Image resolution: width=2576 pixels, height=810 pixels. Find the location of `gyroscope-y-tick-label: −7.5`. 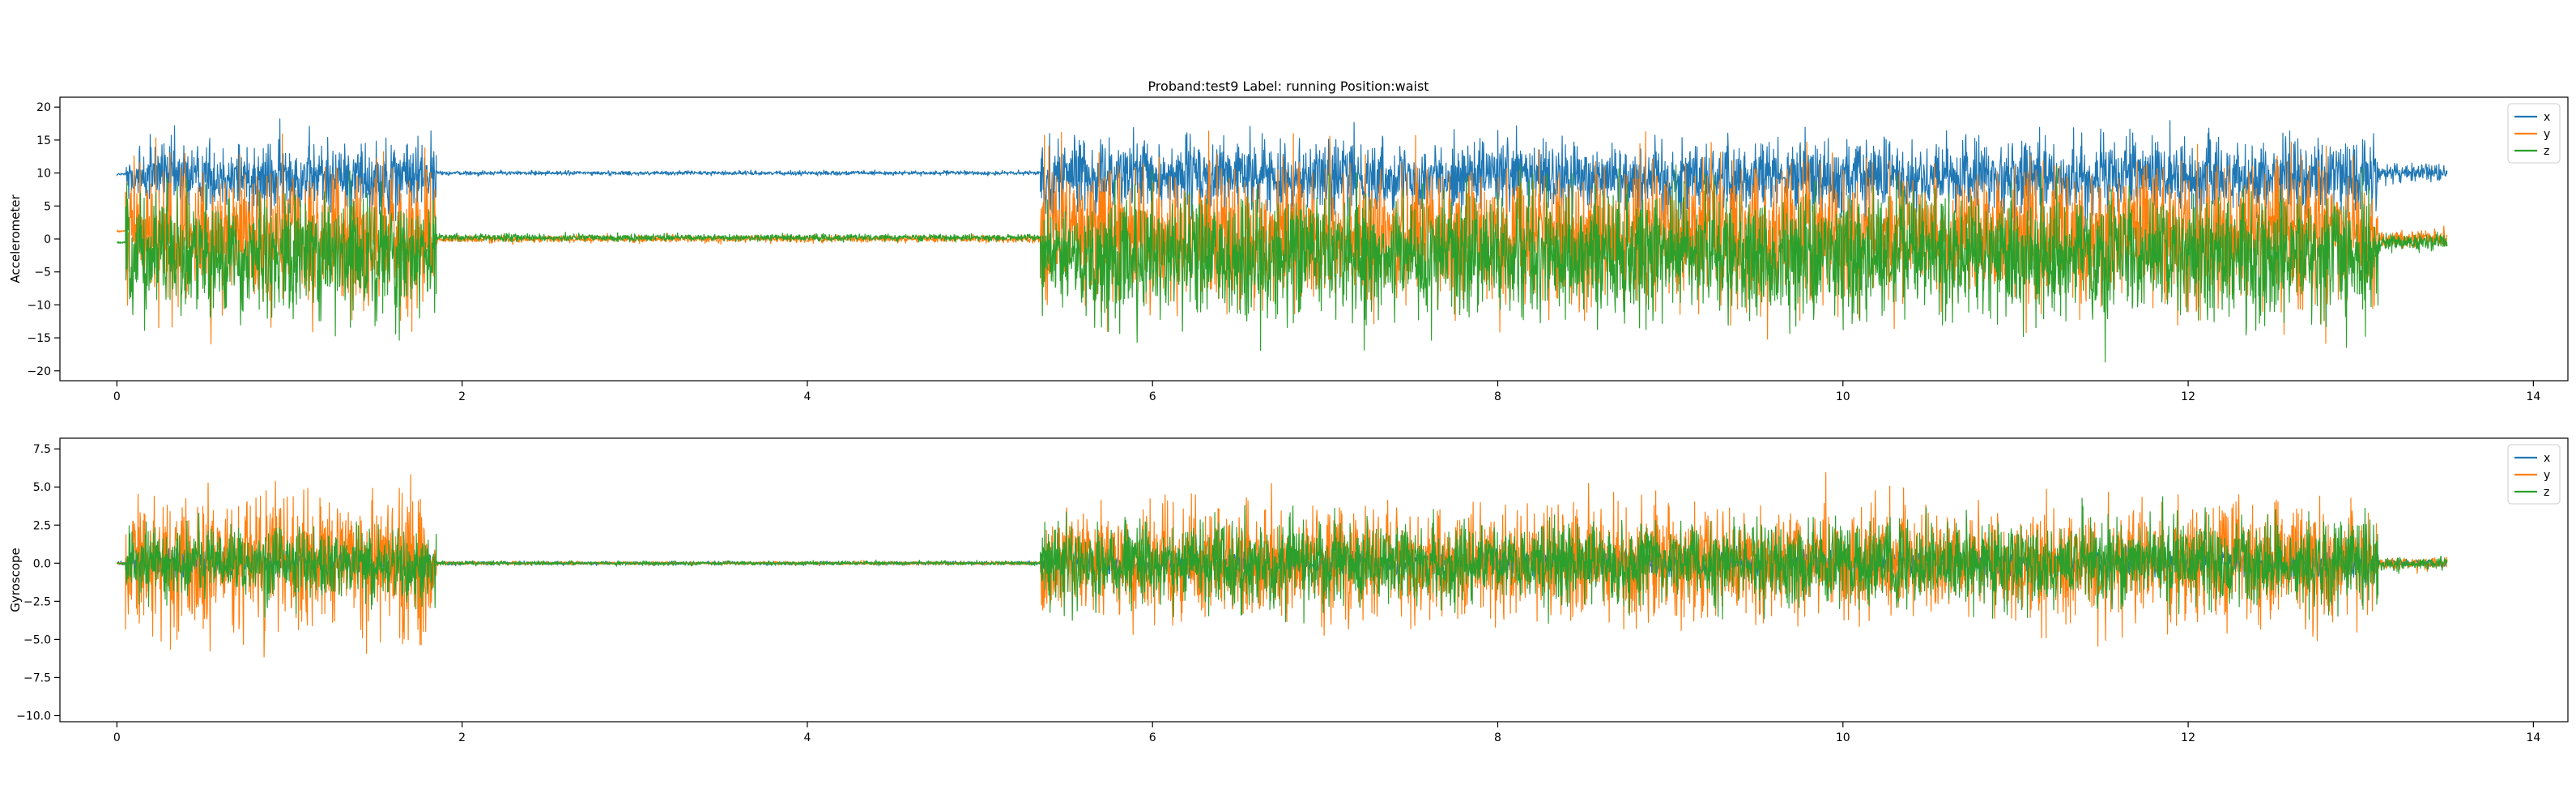

gyroscope-y-tick-label: −7.5 is located at coordinates (37, 677).